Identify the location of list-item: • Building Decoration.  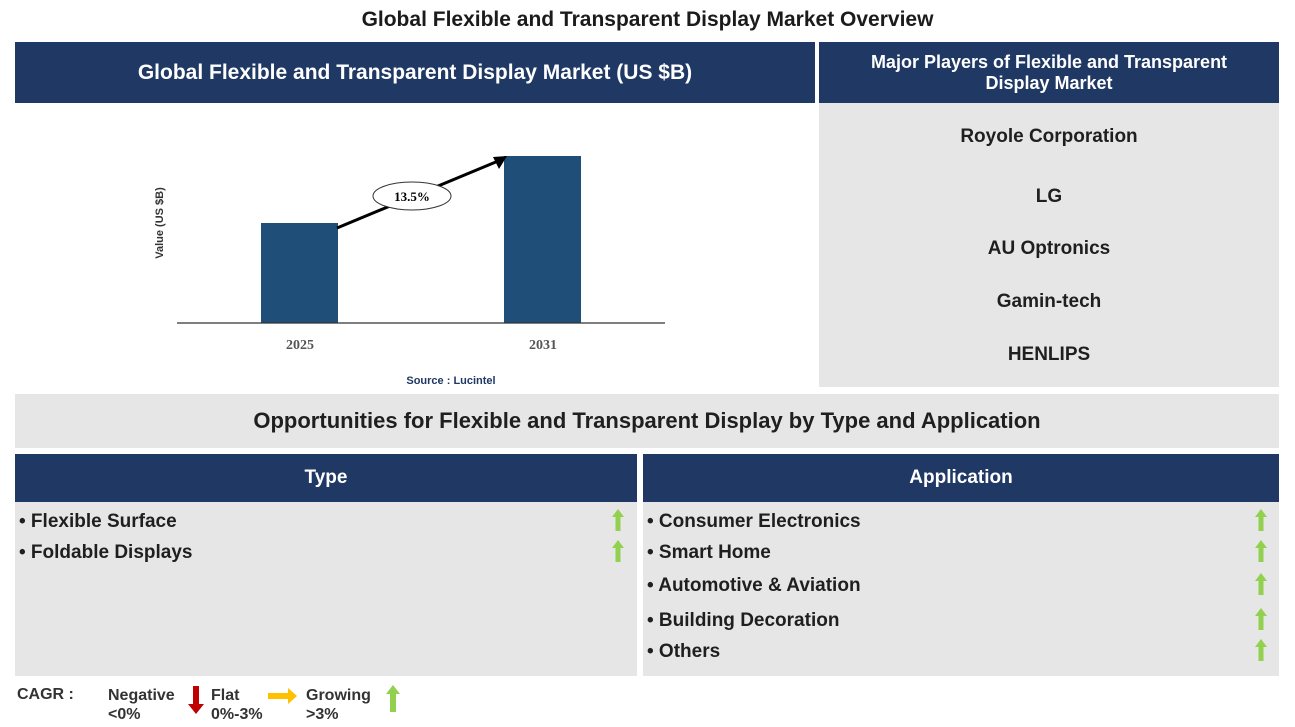
(743, 620).